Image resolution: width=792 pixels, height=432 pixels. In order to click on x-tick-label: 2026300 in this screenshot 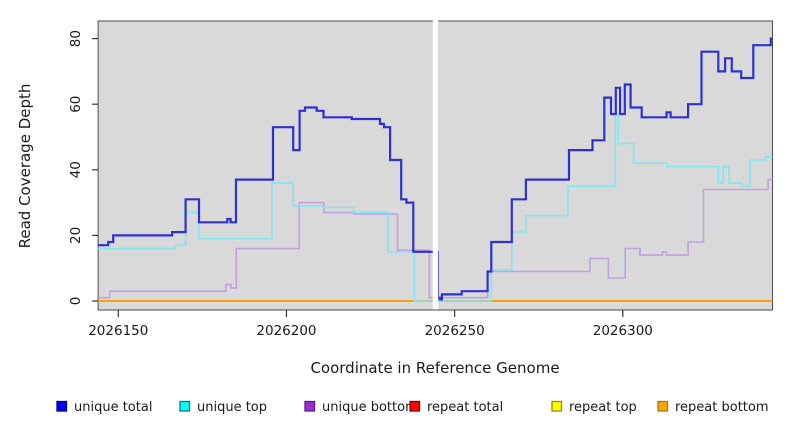, I will do `click(623, 331)`.